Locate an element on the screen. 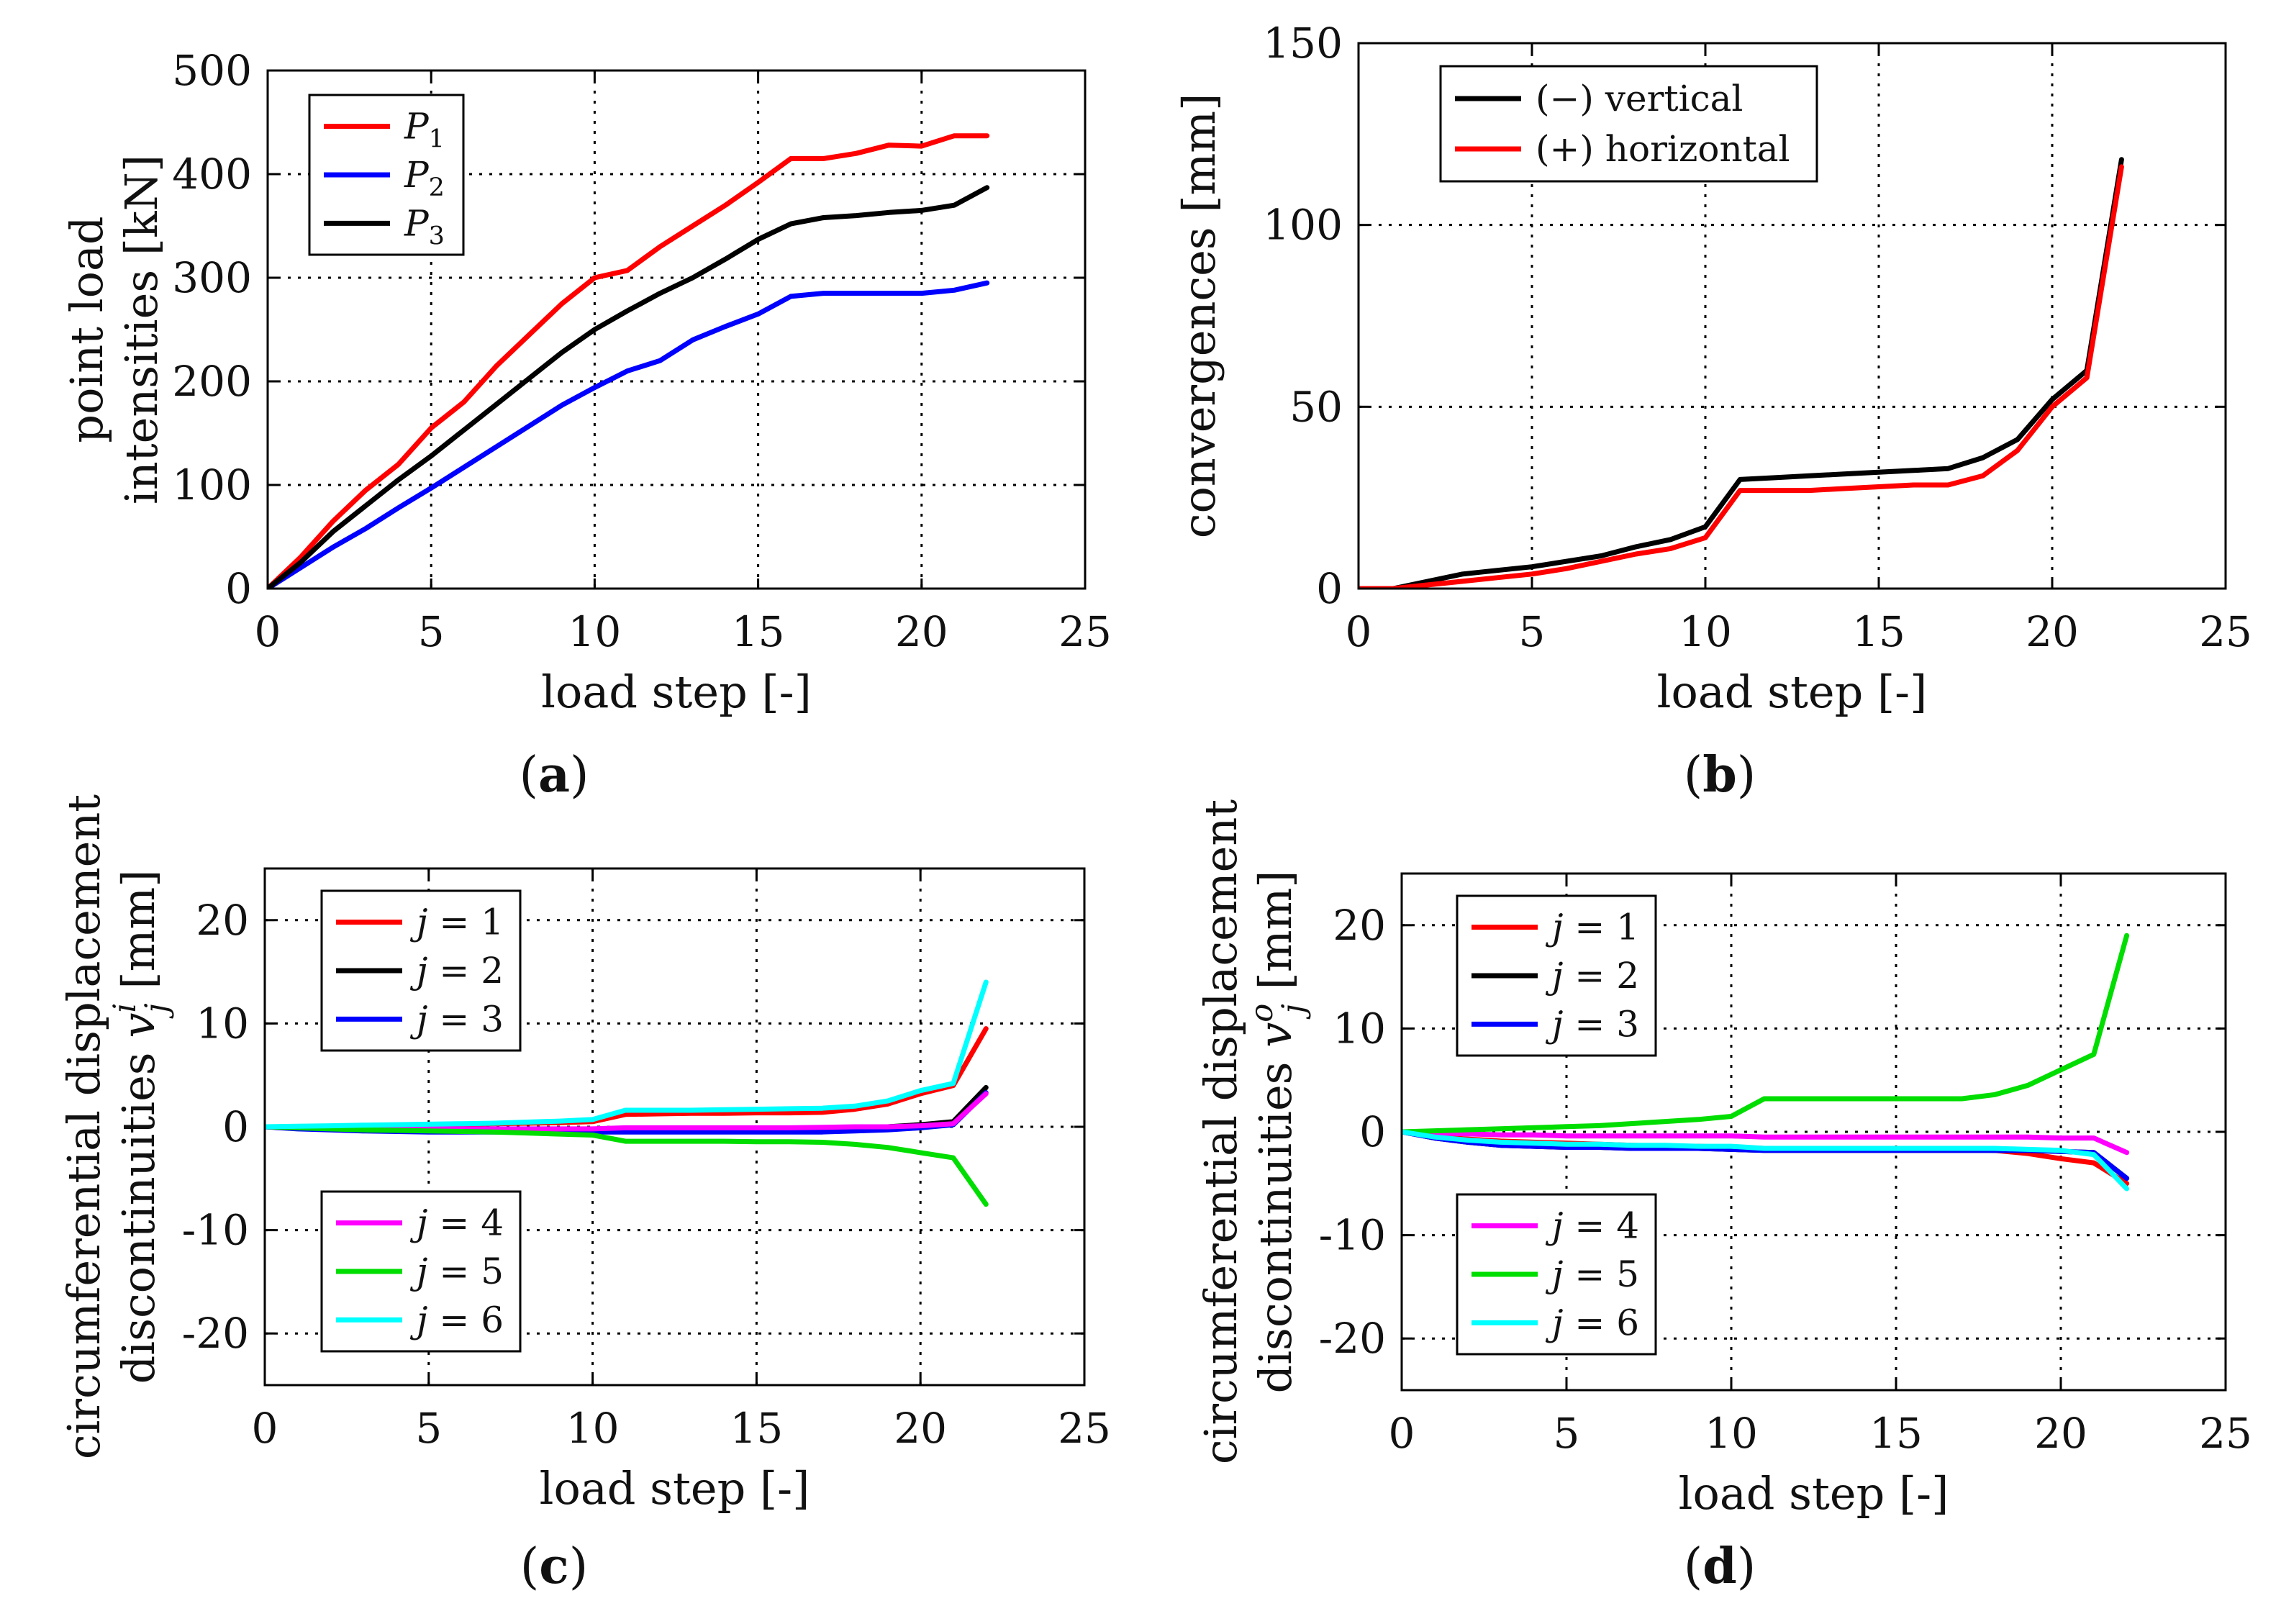 The image size is (2281, 1624). panel-label: (b) is located at coordinates (1720, 775).